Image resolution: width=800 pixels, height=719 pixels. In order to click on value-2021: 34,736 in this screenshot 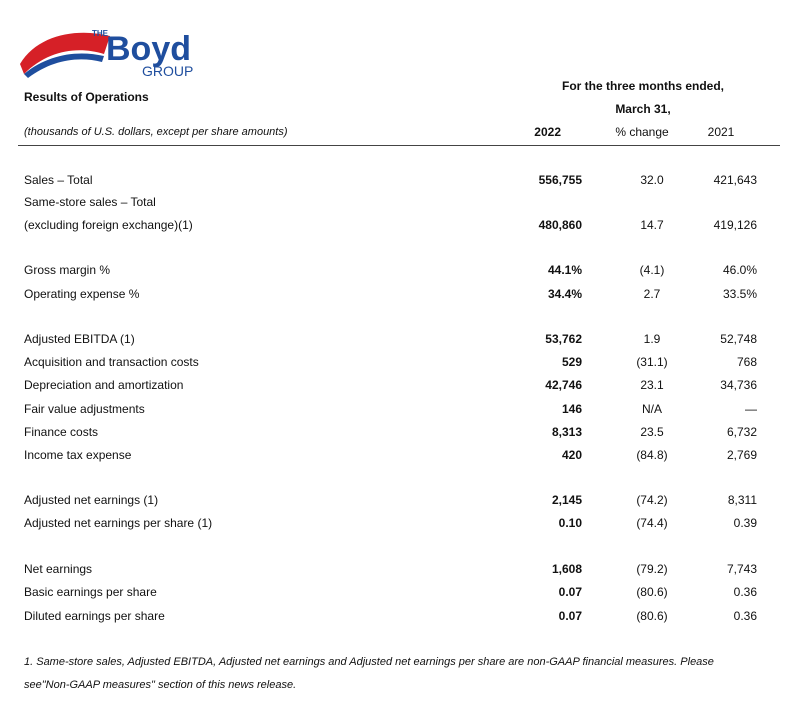, I will do `click(738, 385)`.